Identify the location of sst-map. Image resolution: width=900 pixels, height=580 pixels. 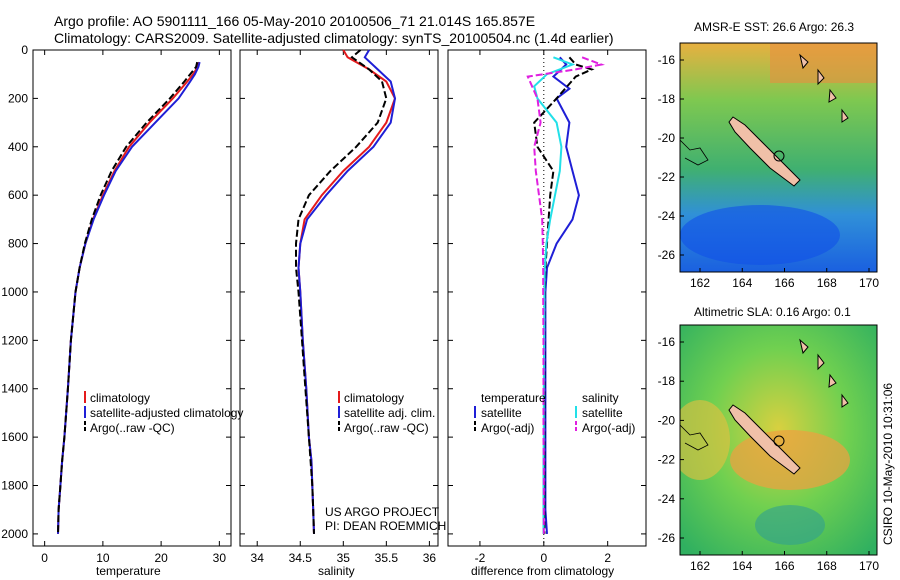
(778, 157).